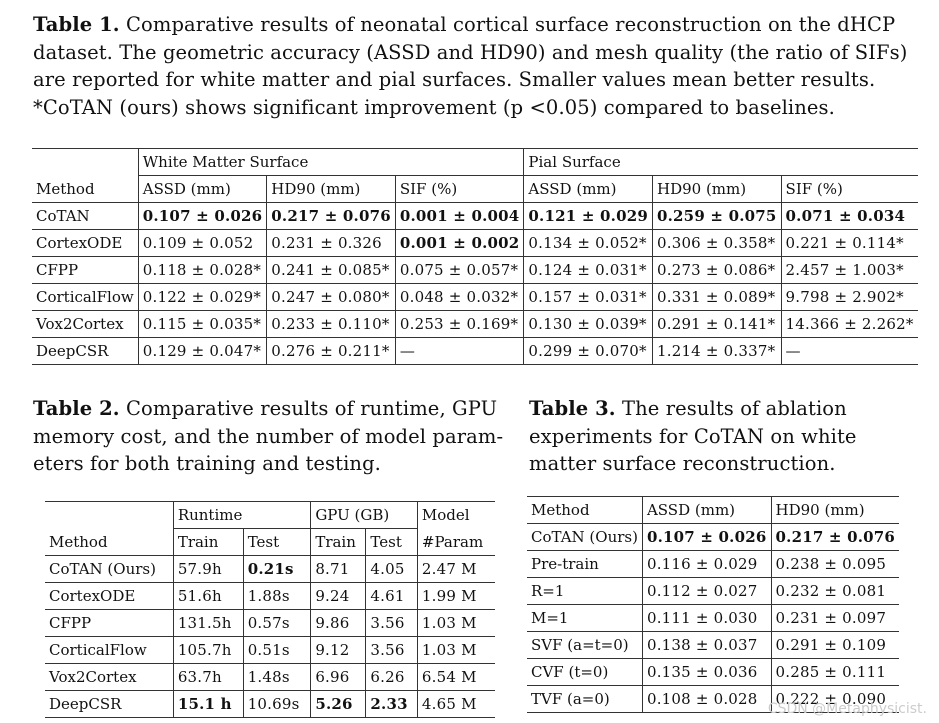 The width and height of the screenshot is (939, 723). What do you see at coordinates (585, 510) in the screenshot?
I see `table3-col-header: Method` at bounding box center [585, 510].